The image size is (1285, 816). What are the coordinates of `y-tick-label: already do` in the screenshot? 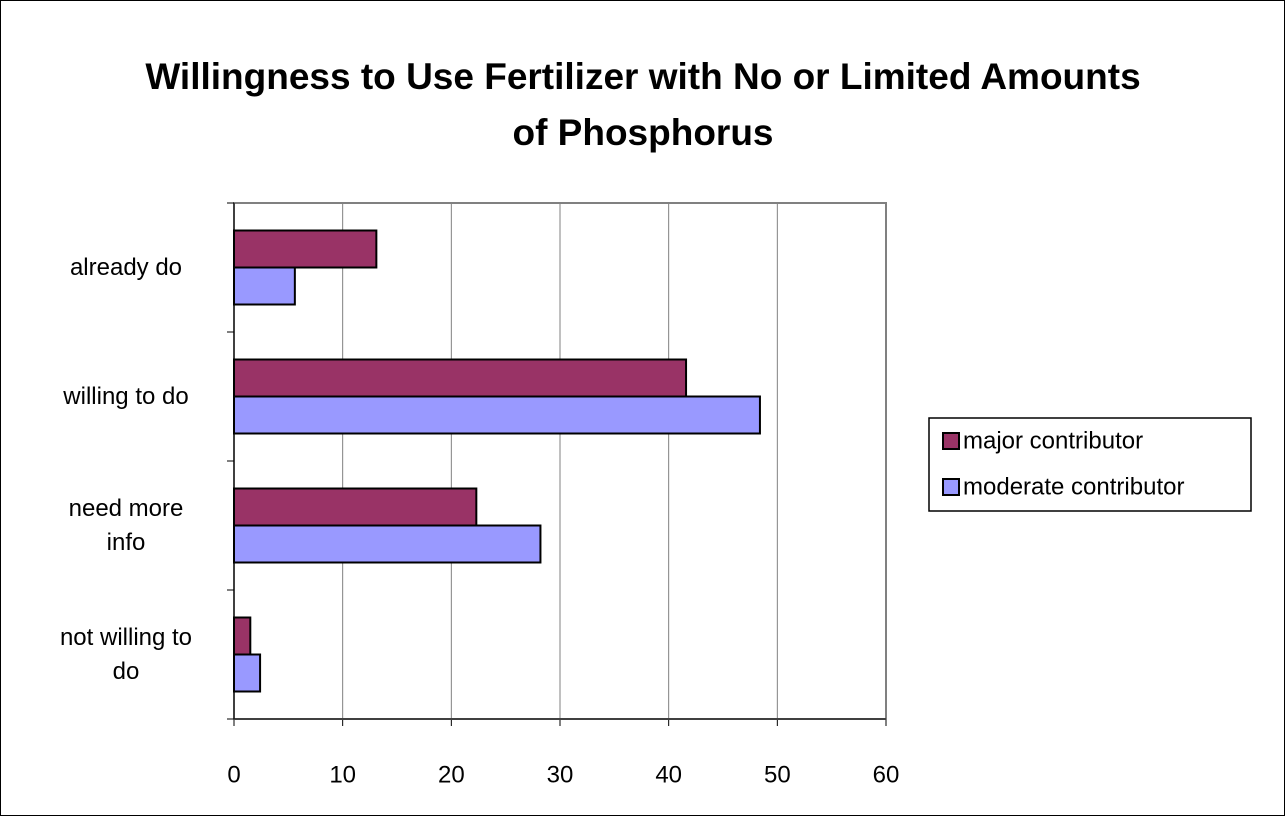 It's located at (126, 267).